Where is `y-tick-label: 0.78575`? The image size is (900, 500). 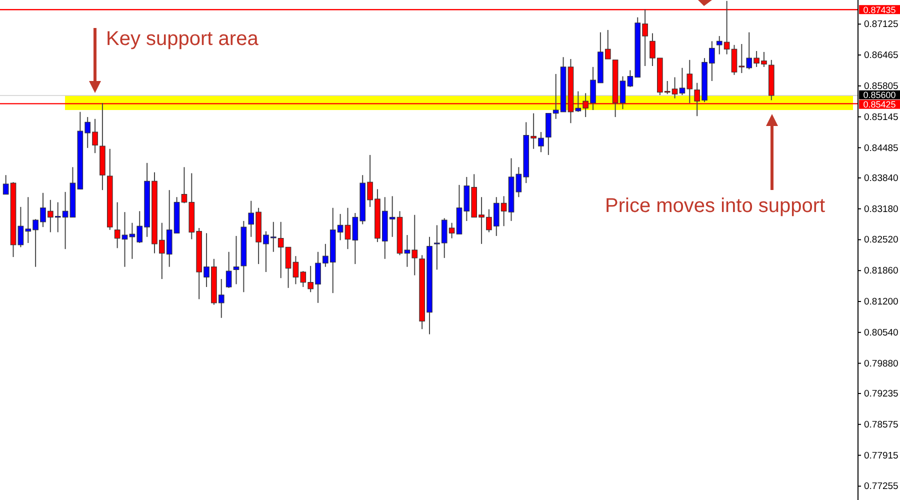
y-tick-label: 0.78575 is located at coordinates (881, 424).